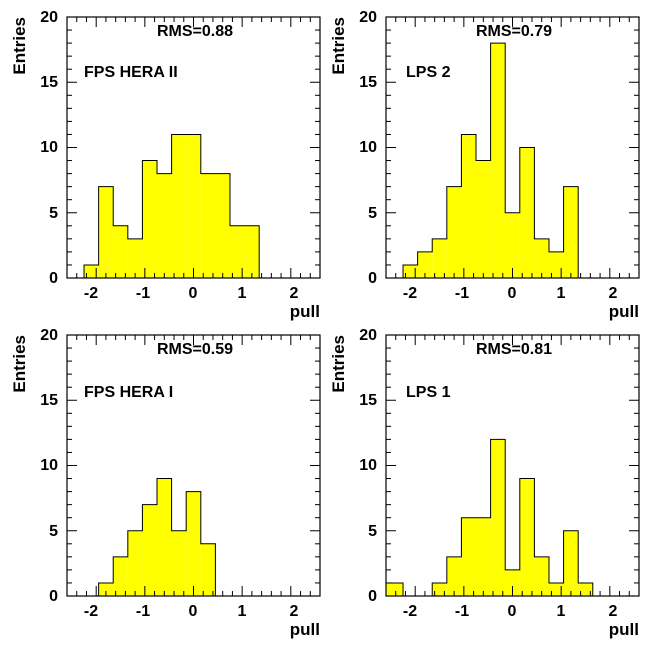 The image size is (647, 645). What do you see at coordinates (195, 349) in the screenshot?
I see `rms-annotation: RMS=0.59` at bounding box center [195, 349].